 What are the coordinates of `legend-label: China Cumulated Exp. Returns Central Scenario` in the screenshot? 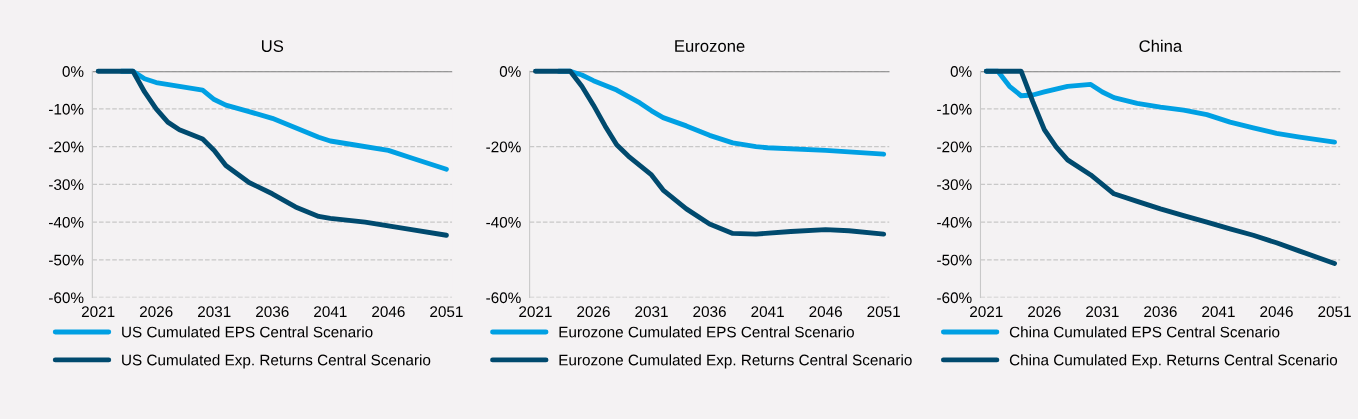 It's located at (1173, 361).